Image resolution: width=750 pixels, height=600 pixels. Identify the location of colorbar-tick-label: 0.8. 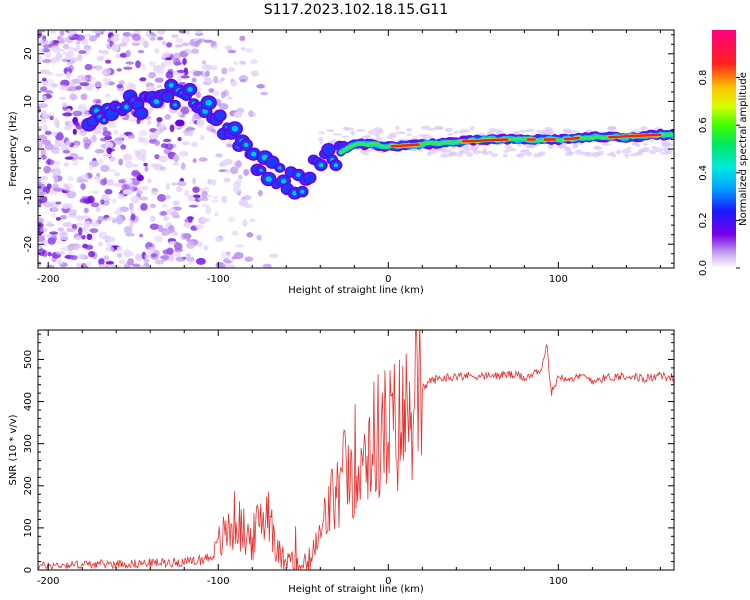
(703, 78).